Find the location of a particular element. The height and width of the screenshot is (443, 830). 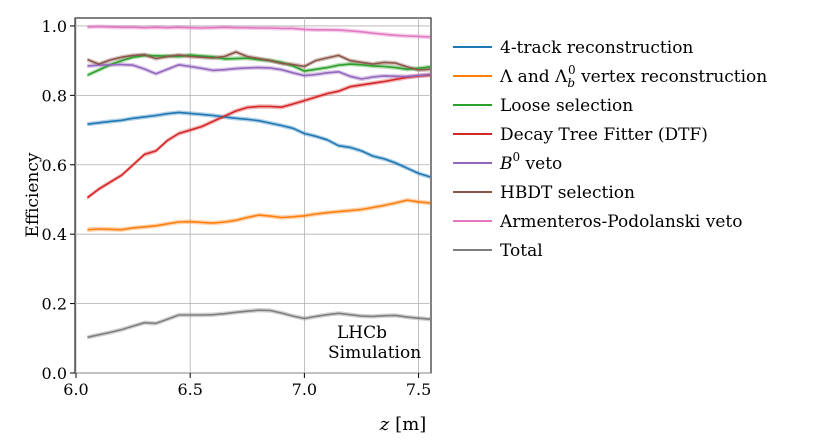

y-tick-label: 0.8 is located at coordinates (54, 95).